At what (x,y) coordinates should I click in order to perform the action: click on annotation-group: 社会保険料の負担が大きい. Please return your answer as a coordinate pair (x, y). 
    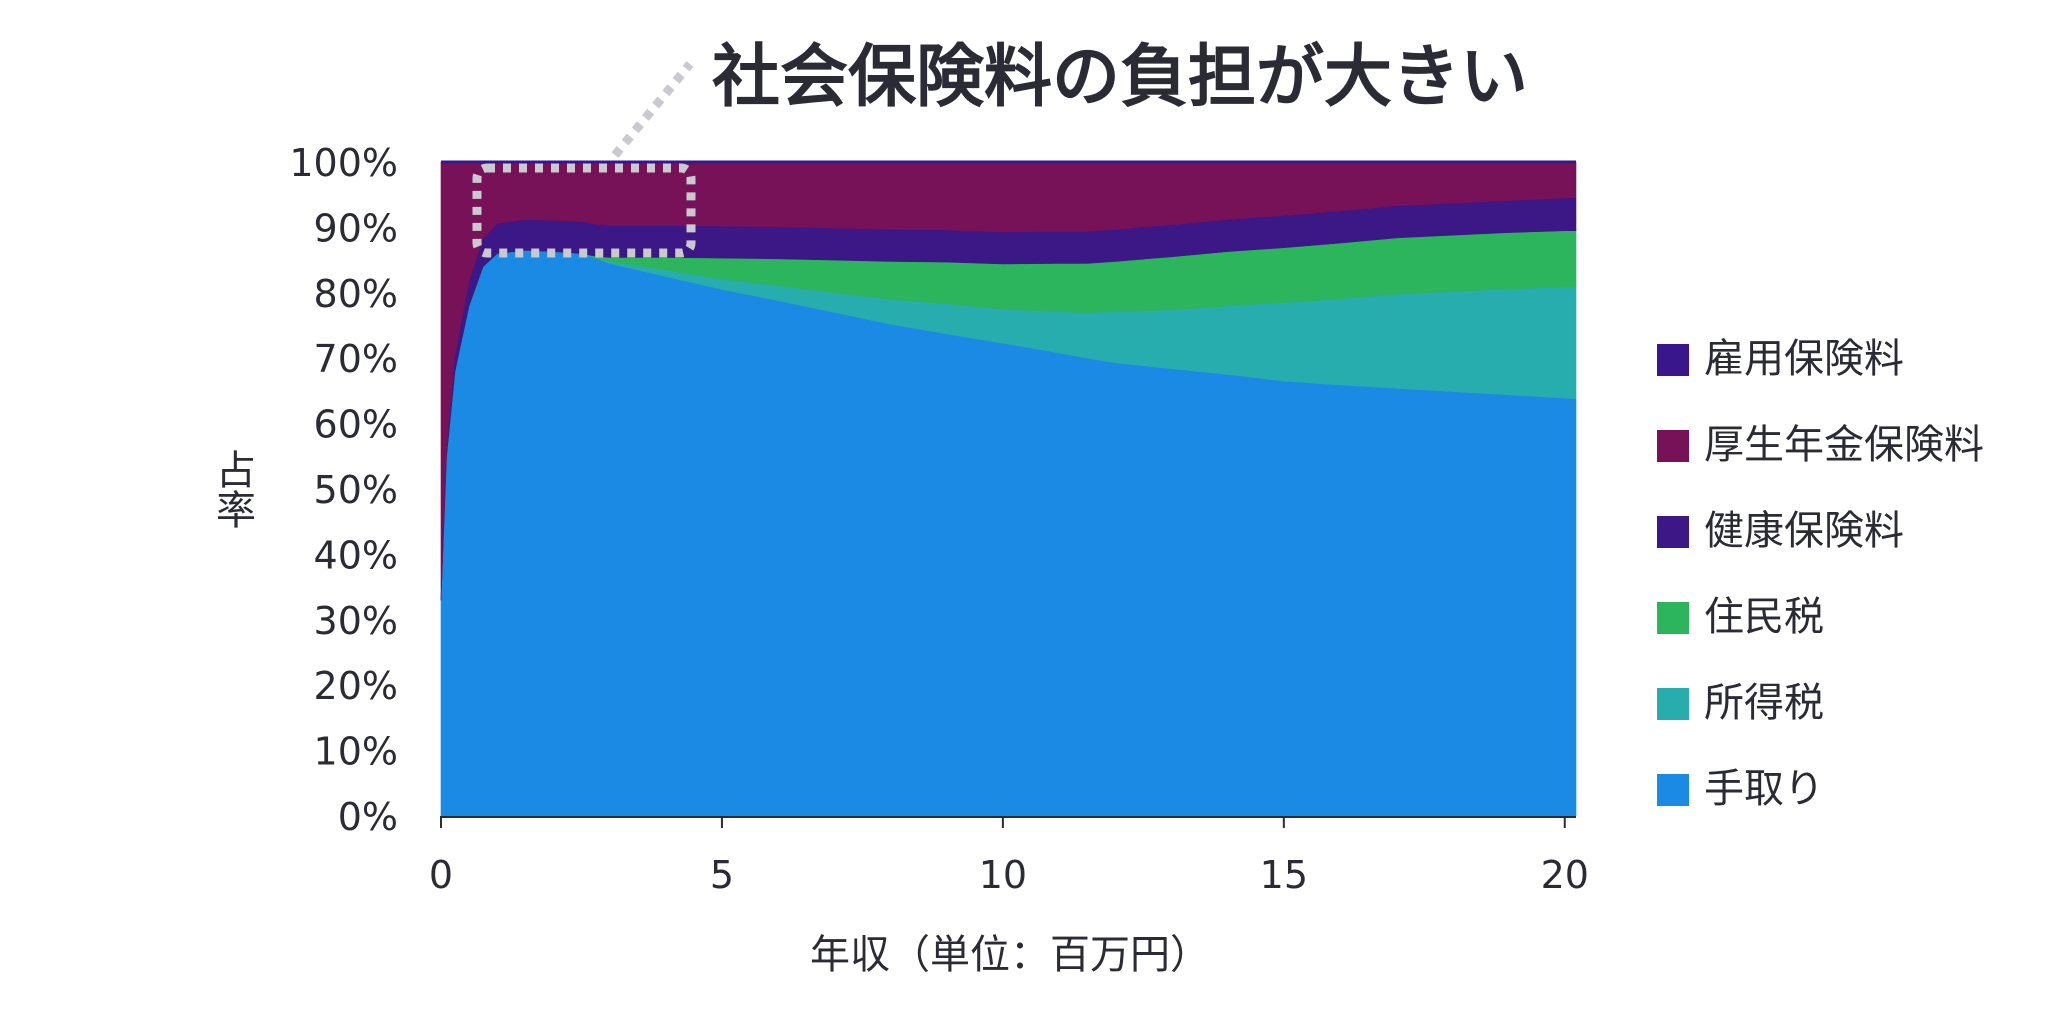
    Looking at the image, I should click on (1000, 148).